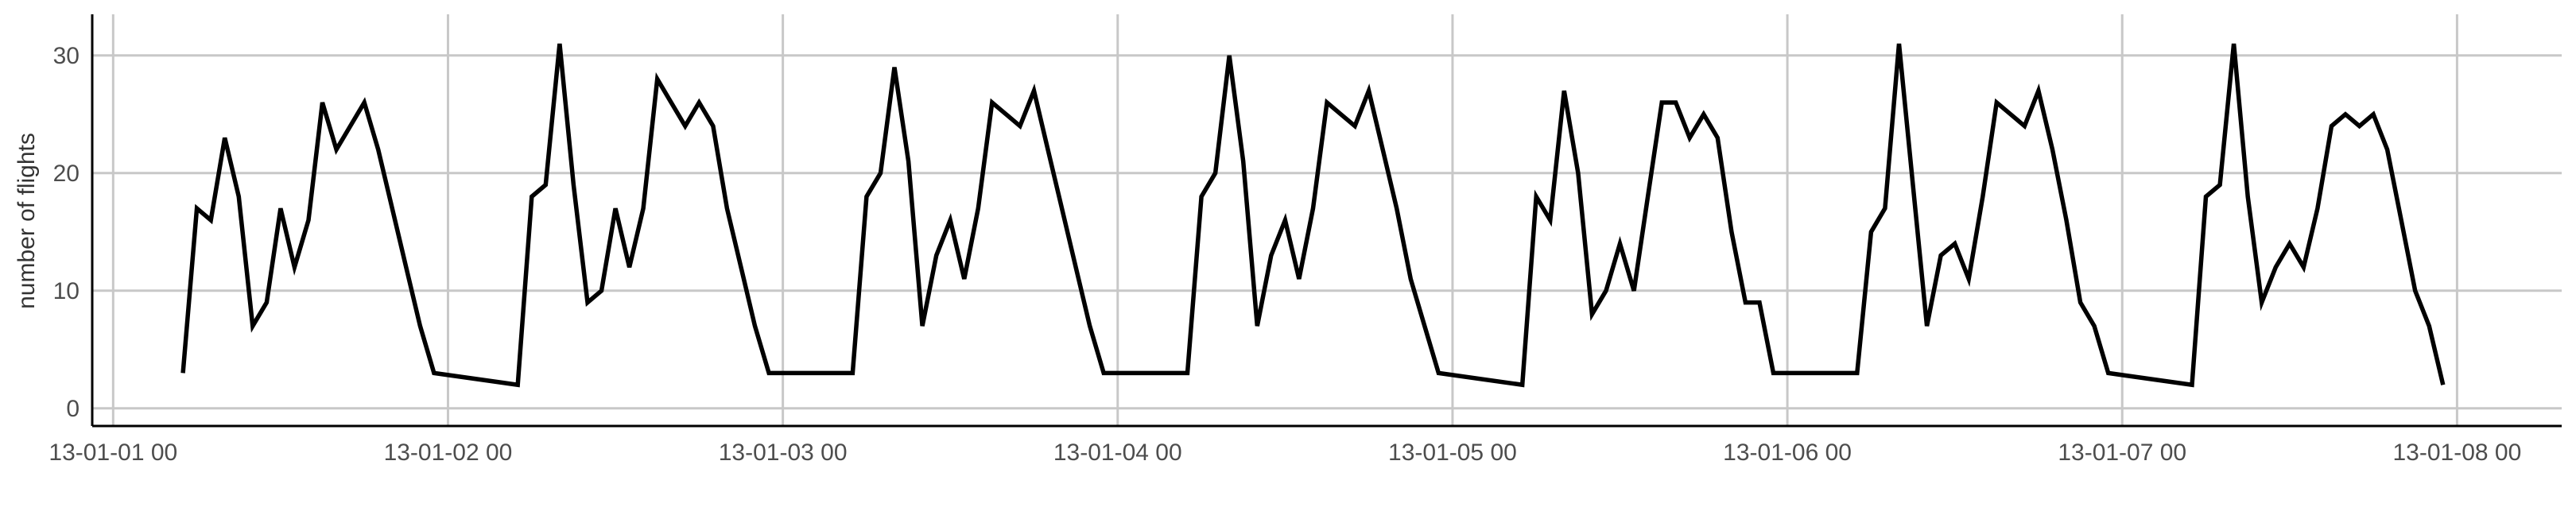  Describe the element at coordinates (1453, 452) in the screenshot. I see `x-tick-label: 13-01-05 00` at that location.